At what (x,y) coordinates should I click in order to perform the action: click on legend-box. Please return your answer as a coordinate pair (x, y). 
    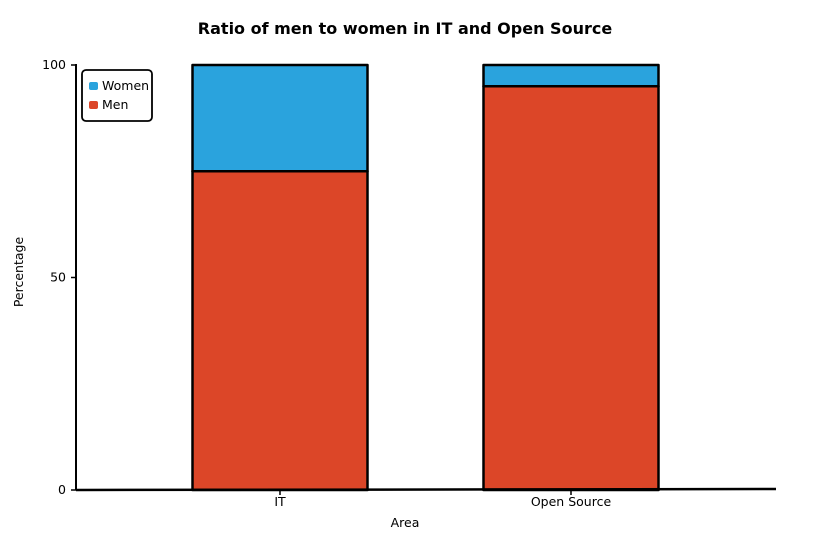
    Looking at the image, I should click on (117, 95).